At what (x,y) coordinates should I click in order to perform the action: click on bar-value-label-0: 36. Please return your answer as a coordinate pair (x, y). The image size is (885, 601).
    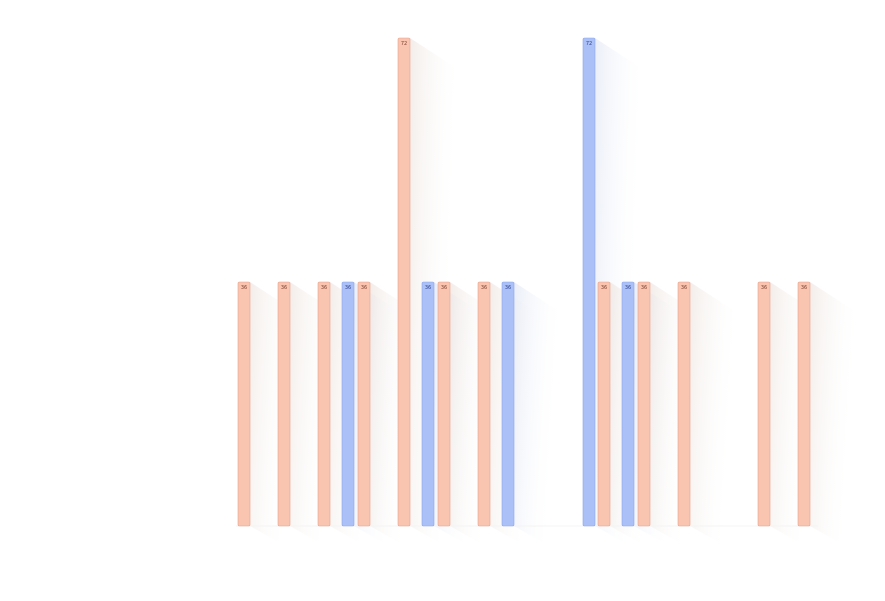
    Looking at the image, I should click on (244, 288).